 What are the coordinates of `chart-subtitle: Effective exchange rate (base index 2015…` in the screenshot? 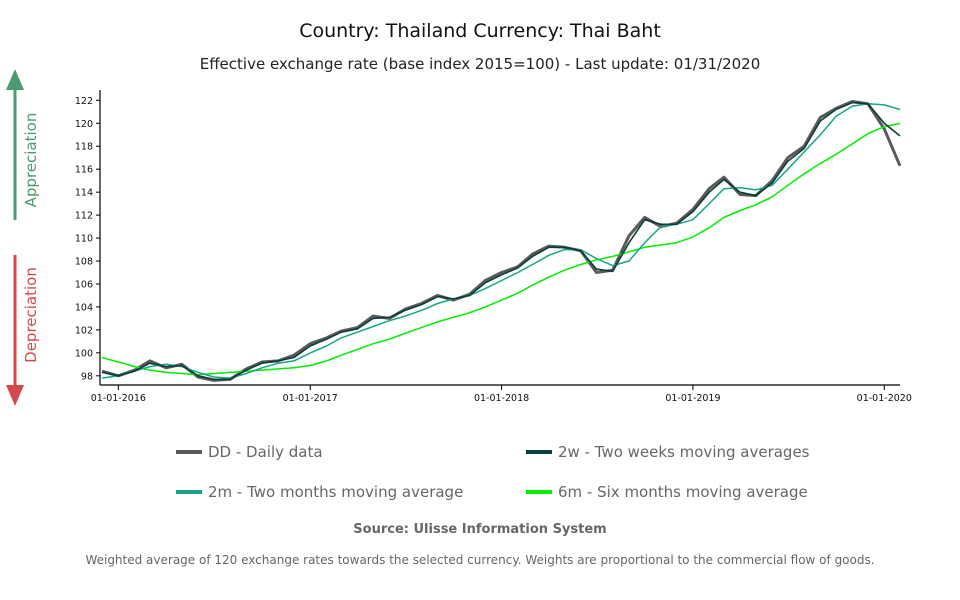 It's located at (480, 64).